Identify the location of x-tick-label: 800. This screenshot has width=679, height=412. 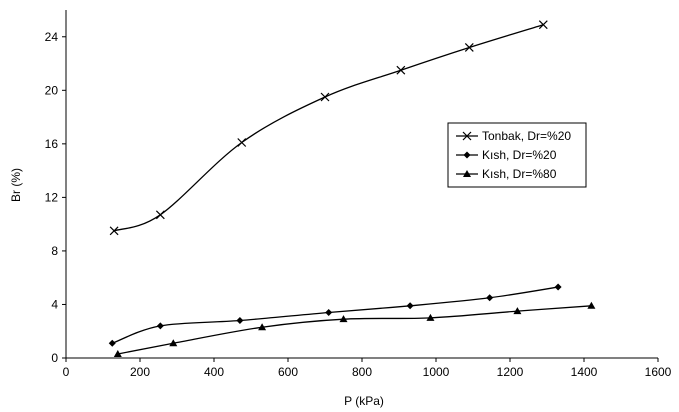
(362, 372).